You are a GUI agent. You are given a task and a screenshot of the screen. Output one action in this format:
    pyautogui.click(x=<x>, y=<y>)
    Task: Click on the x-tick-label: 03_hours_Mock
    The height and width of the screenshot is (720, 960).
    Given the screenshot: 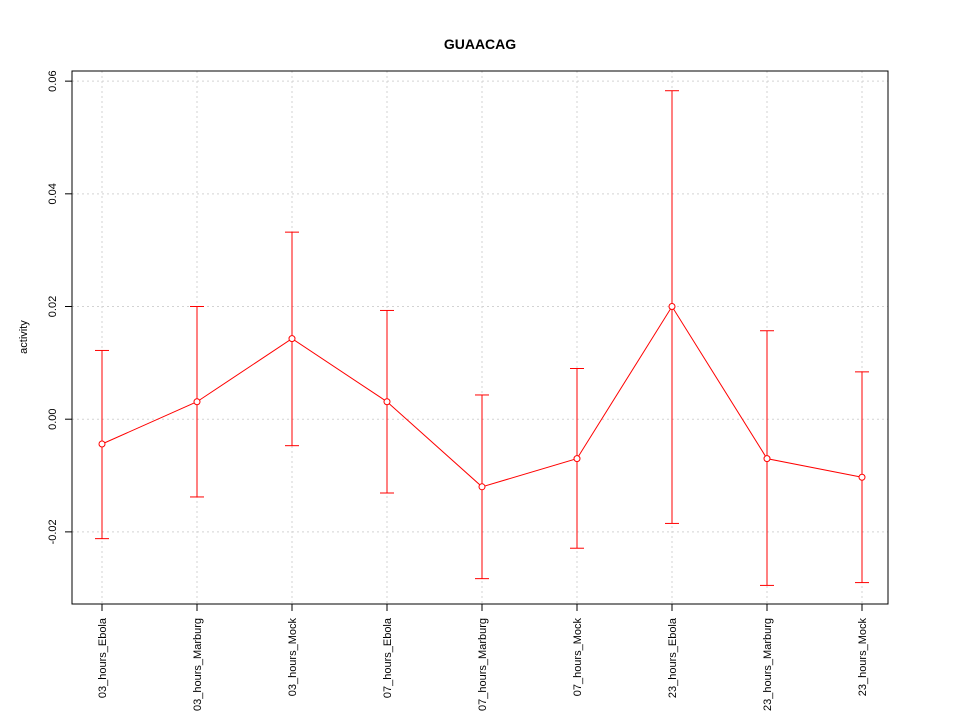 What is the action you would take?
    pyautogui.click(x=293, y=657)
    